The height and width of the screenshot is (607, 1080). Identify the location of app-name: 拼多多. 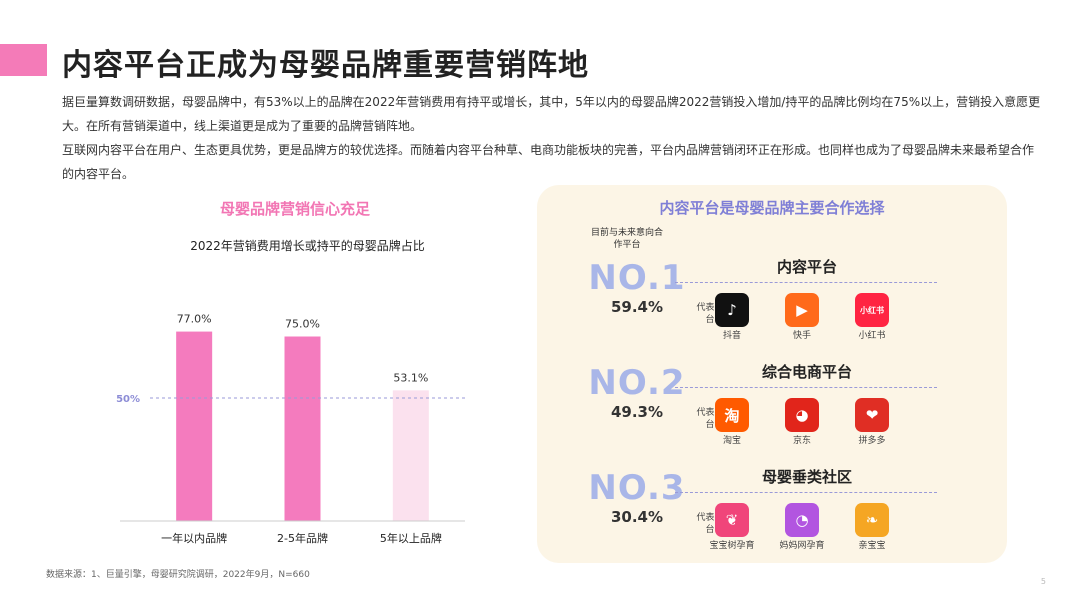
(872, 441).